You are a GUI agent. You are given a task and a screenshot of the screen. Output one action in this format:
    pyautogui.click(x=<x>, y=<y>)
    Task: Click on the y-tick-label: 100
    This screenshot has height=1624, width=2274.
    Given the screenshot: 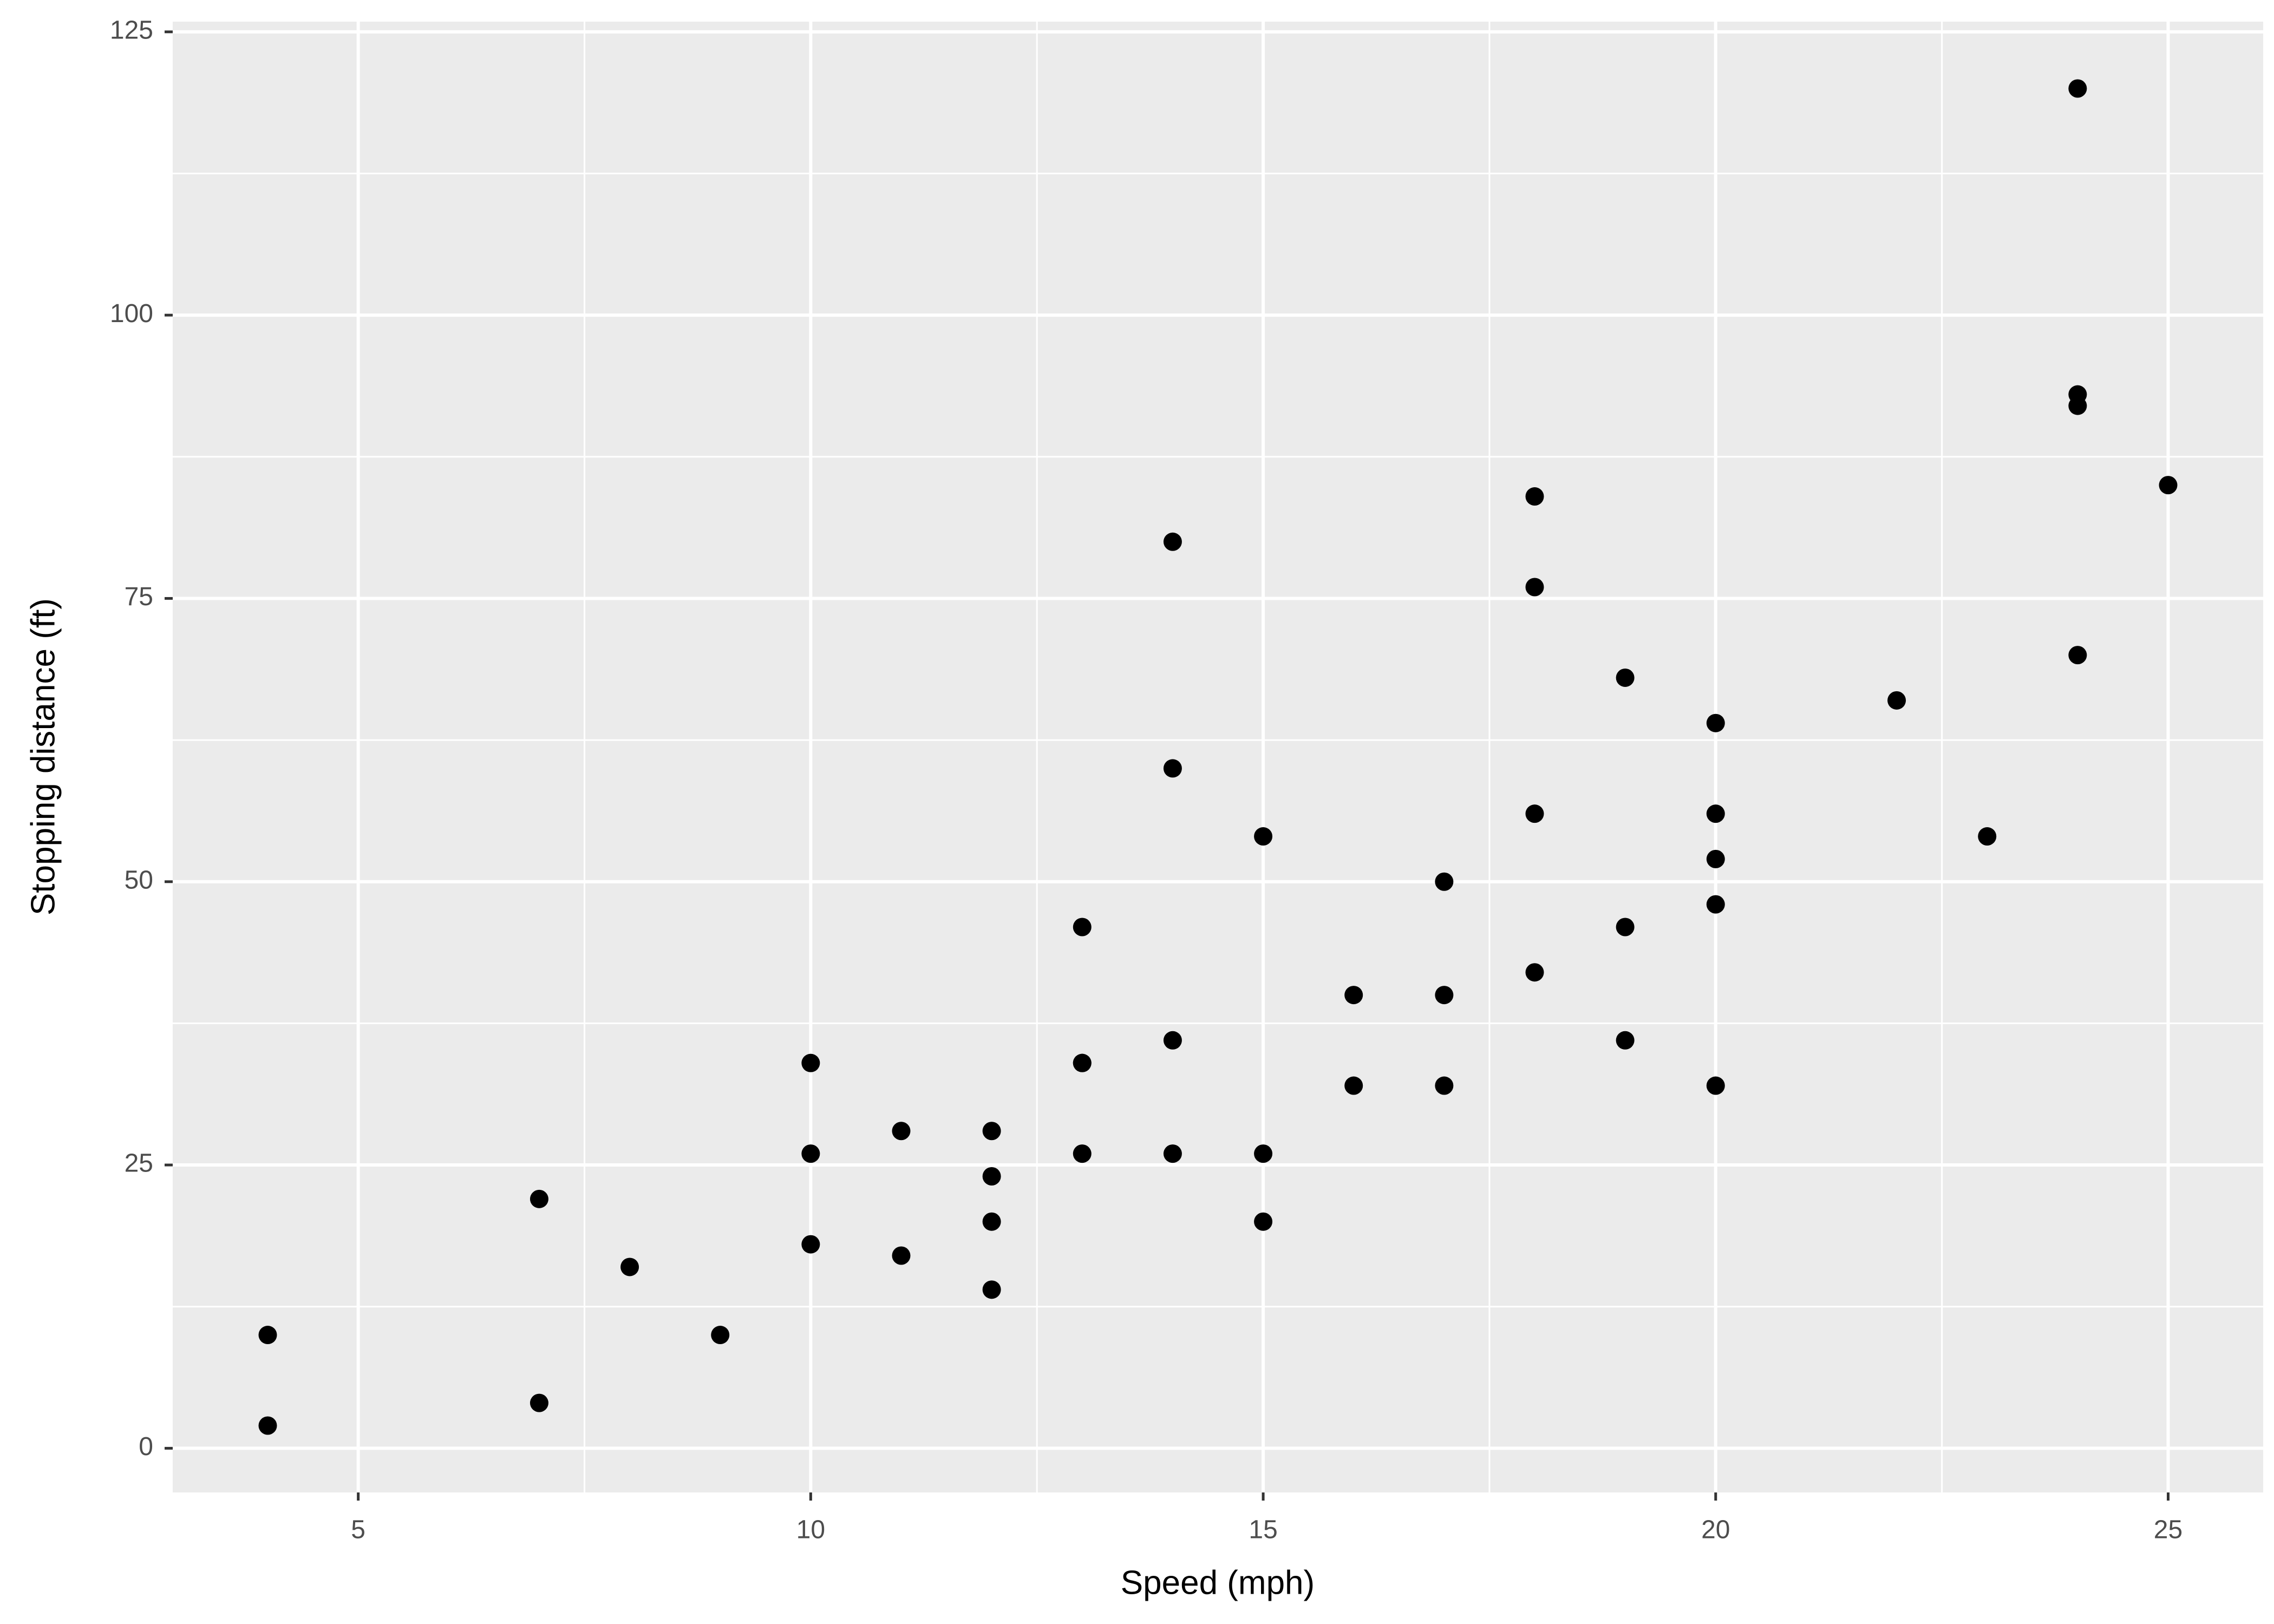 What is the action you would take?
    pyautogui.click(x=132, y=314)
    